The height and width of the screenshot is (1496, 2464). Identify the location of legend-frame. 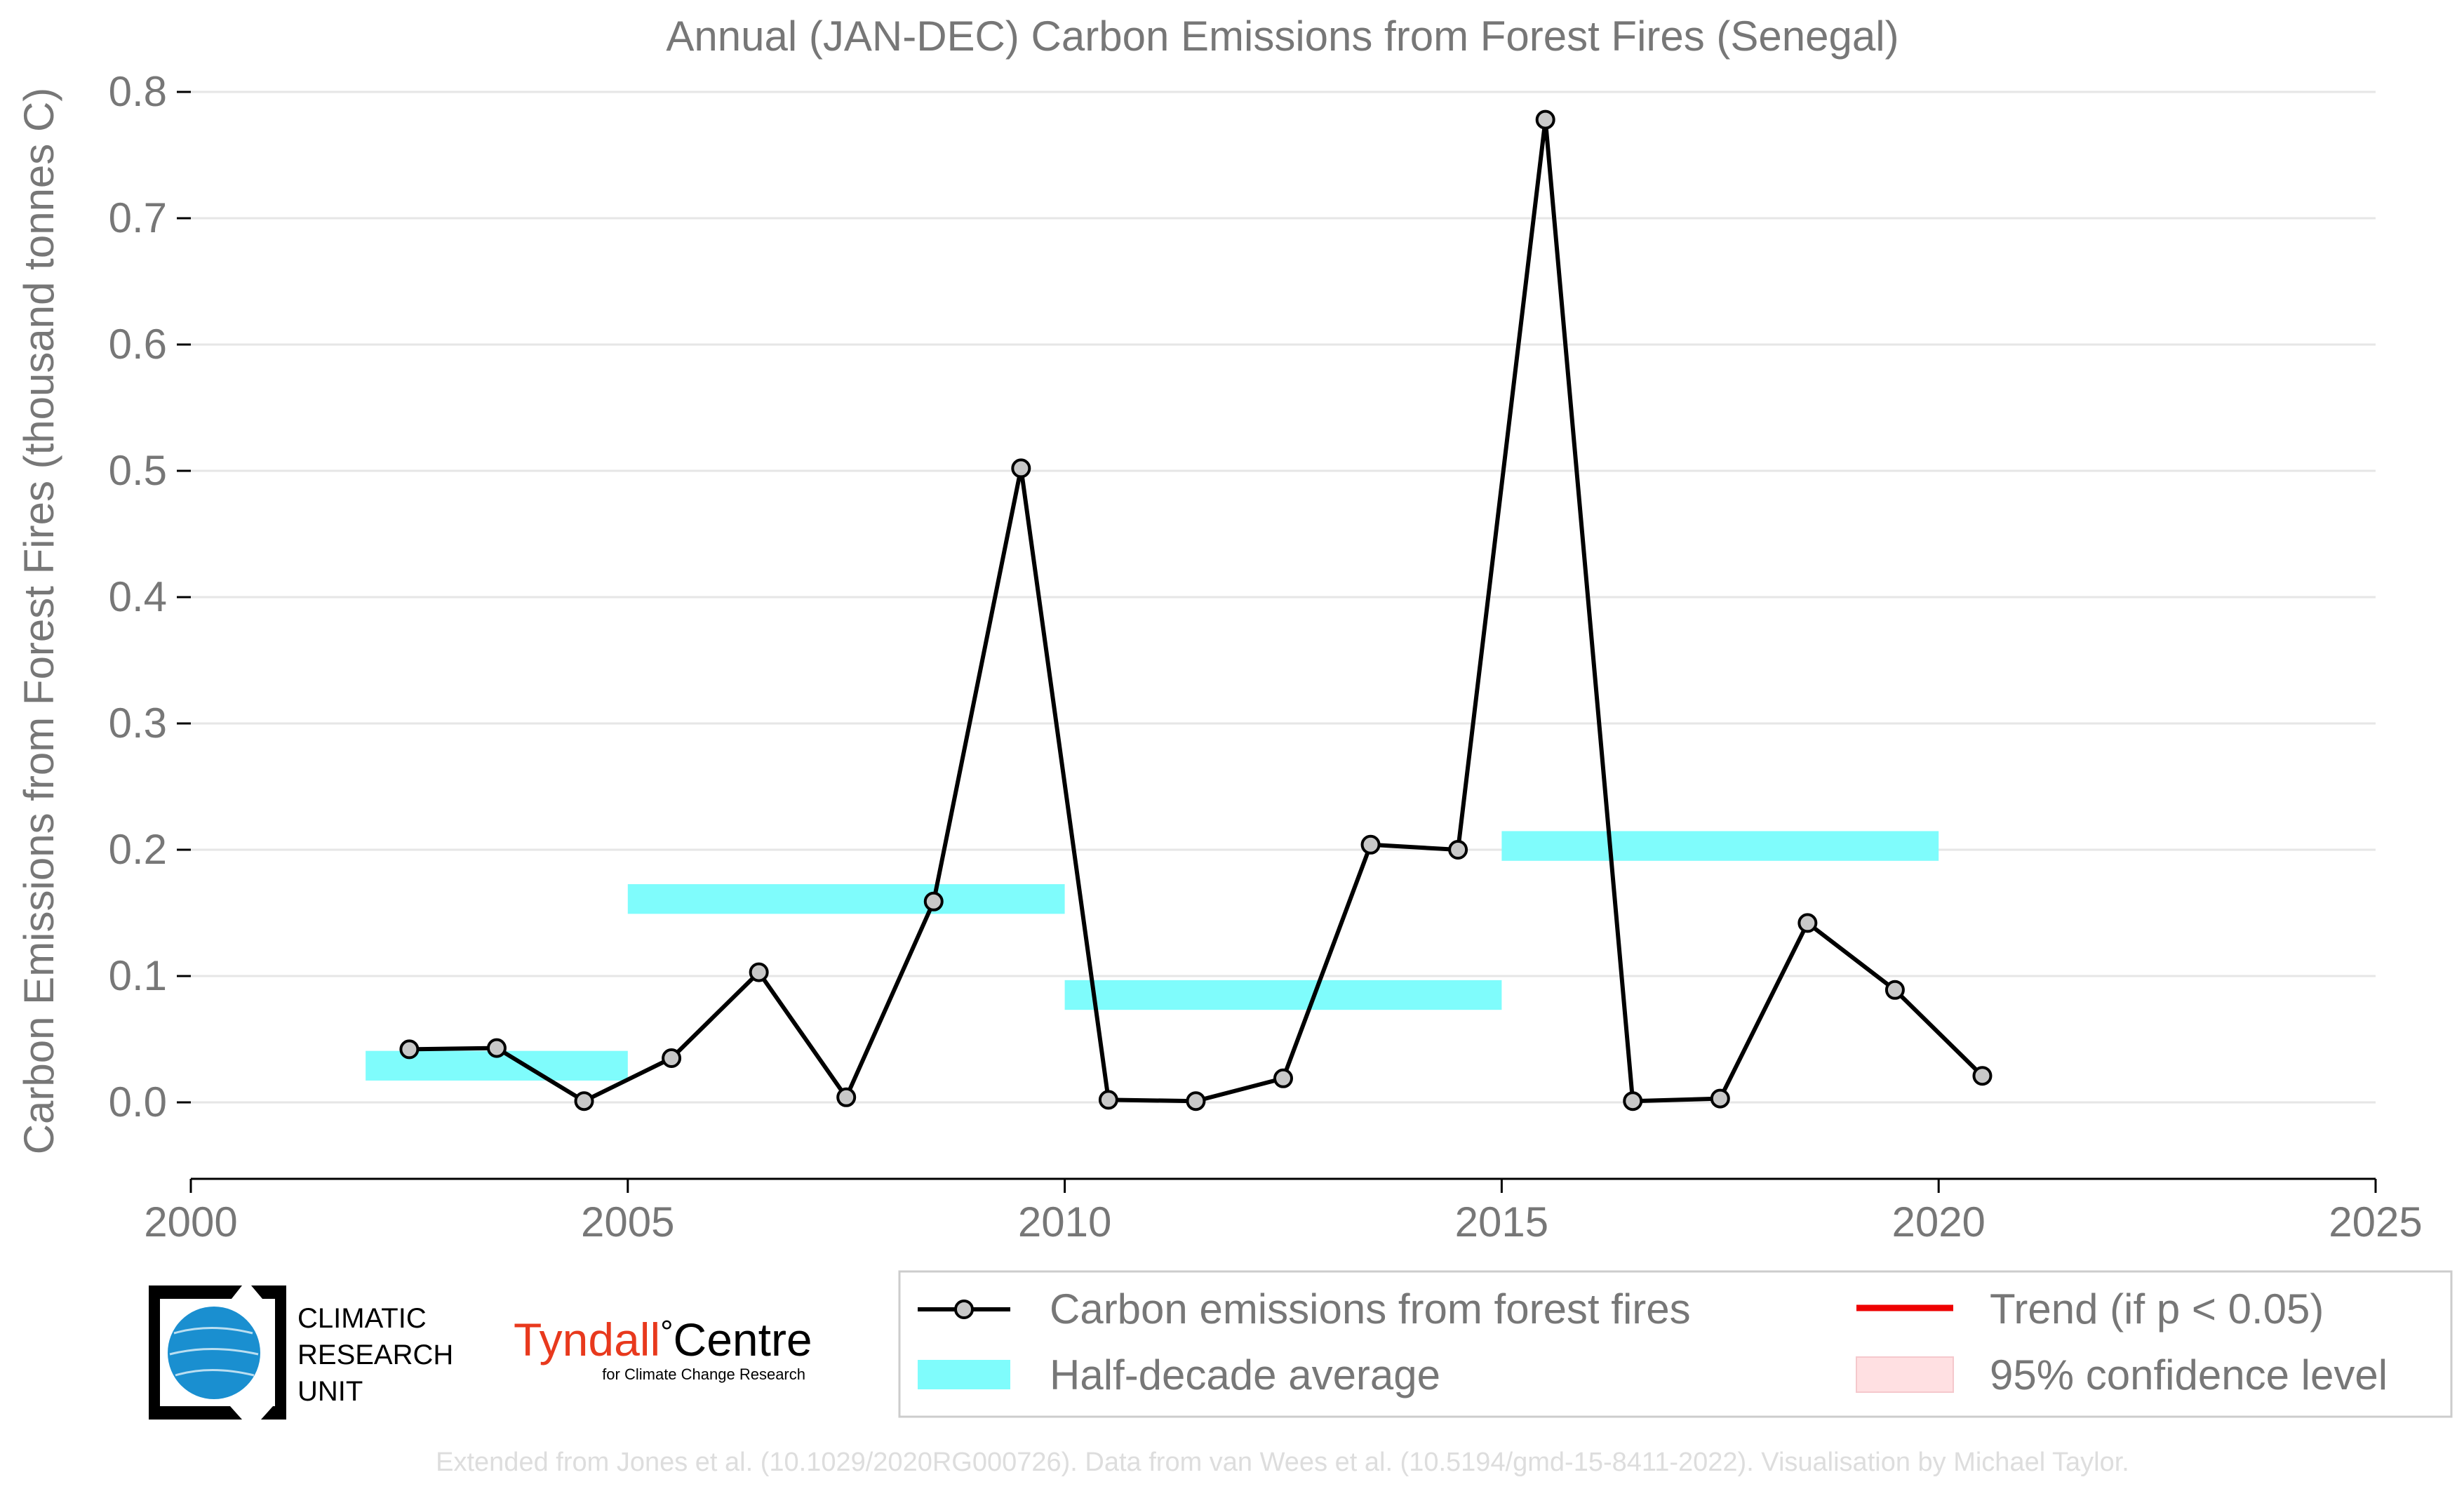
(1675, 1344).